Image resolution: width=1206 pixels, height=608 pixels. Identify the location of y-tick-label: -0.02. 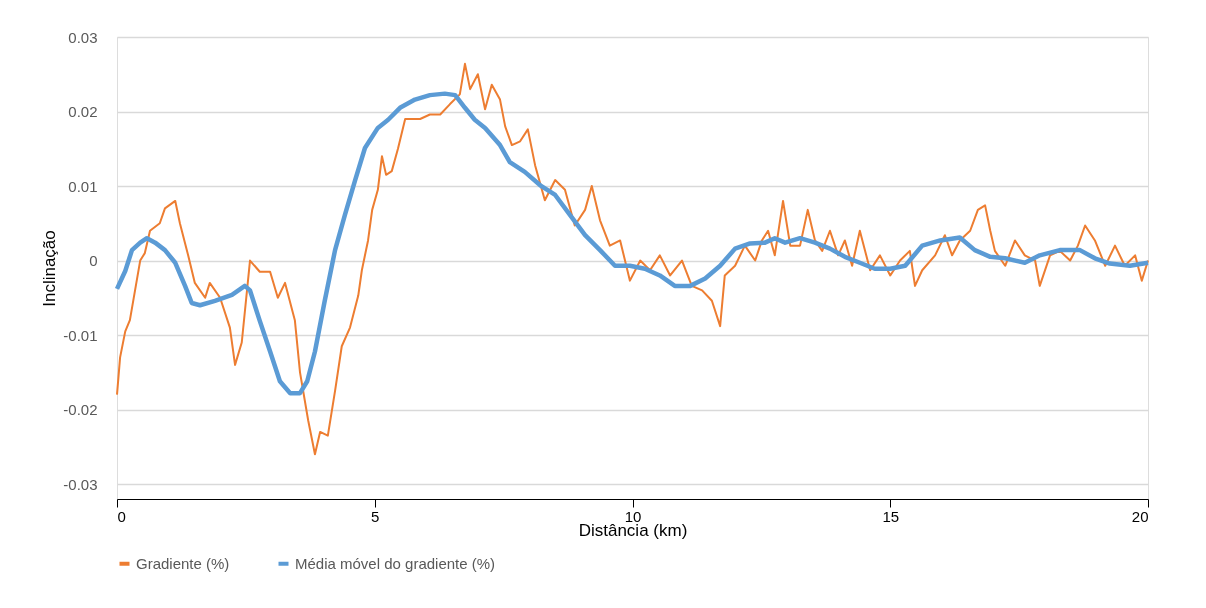
(80, 410).